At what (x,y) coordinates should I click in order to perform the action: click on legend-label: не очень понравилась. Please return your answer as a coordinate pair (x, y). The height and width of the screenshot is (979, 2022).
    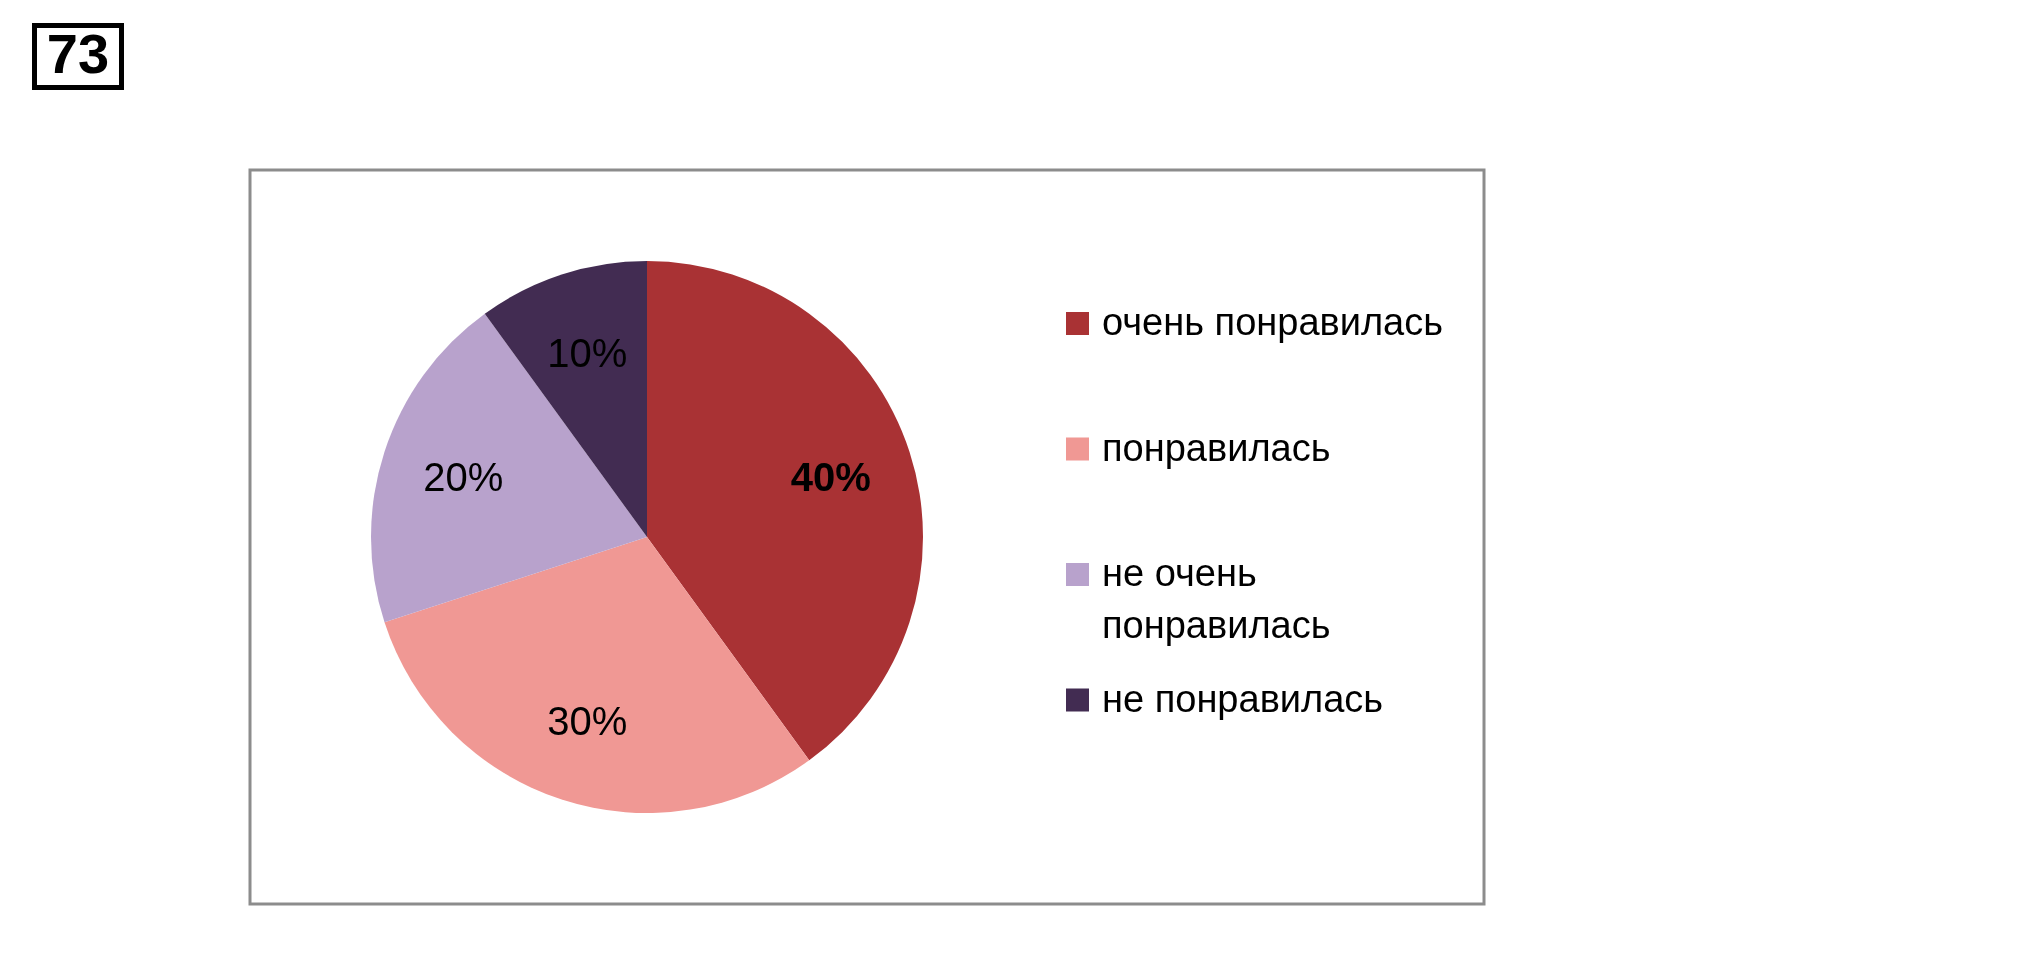
    Looking at the image, I should click on (1216, 599).